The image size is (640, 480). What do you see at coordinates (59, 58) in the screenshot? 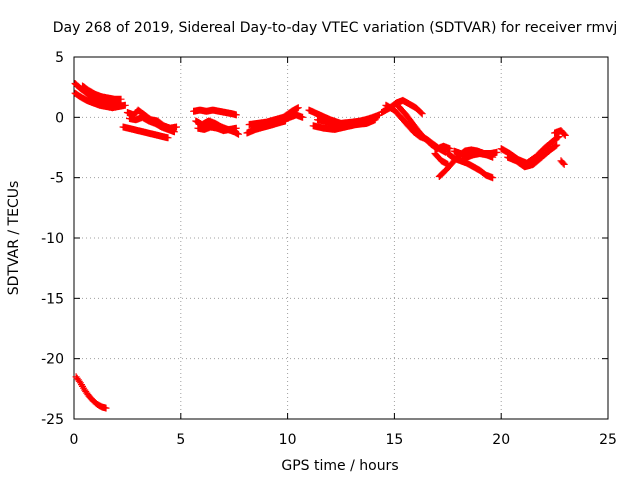
I see `y-tick-label: 5` at bounding box center [59, 58].